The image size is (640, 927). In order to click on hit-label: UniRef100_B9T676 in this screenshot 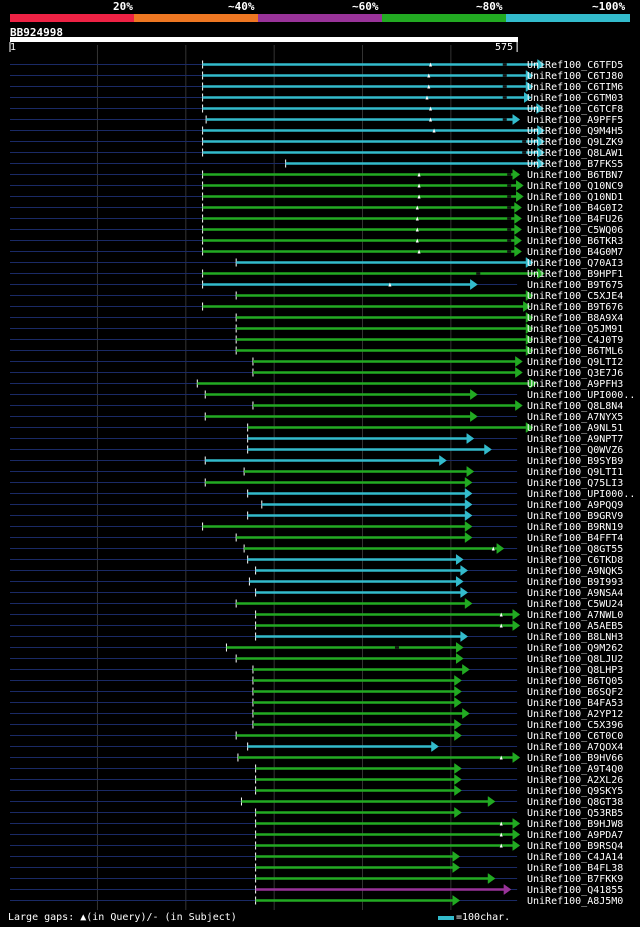, I will do `click(575, 307)`.